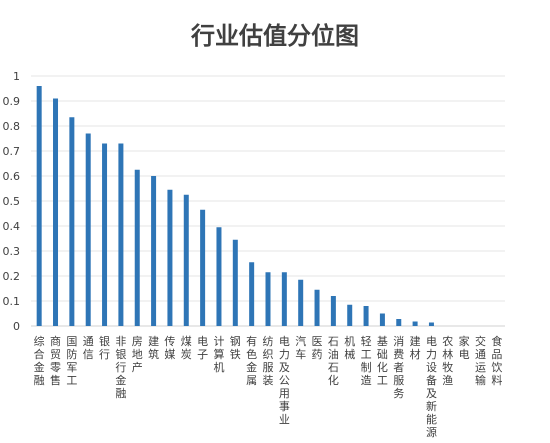  What do you see at coordinates (480, 360) in the screenshot?
I see `x-tick-label: 交通运输` at bounding box center [480, 360].